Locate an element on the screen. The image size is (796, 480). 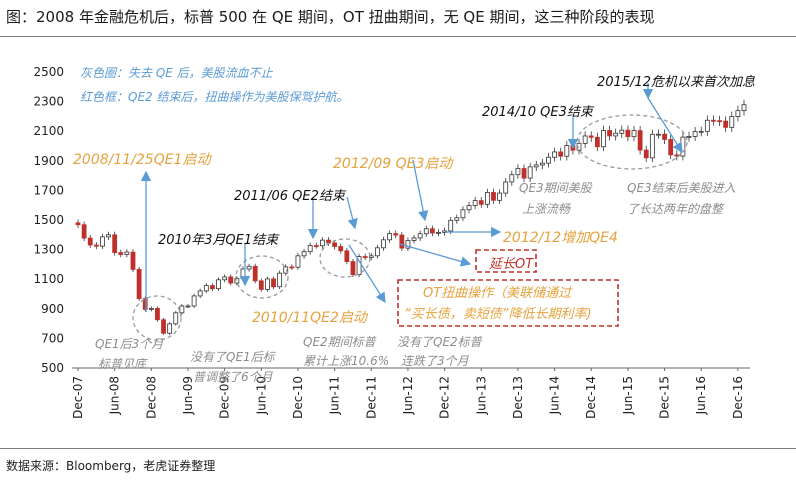
qe3-rise-note-line2: 上涨流畅 is located at coordinates (547, 209).